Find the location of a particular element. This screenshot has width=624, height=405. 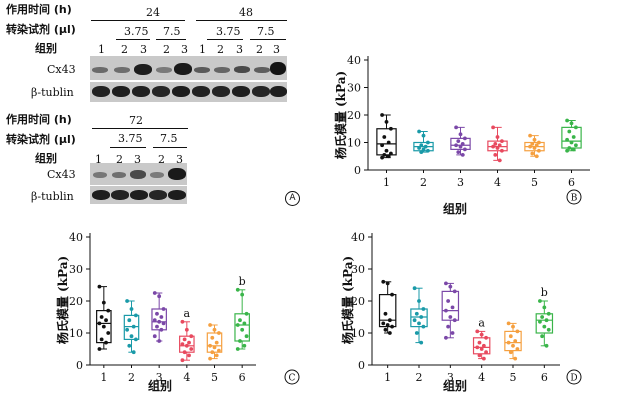

group-label: 组别 is located at coordinates (46, 158).